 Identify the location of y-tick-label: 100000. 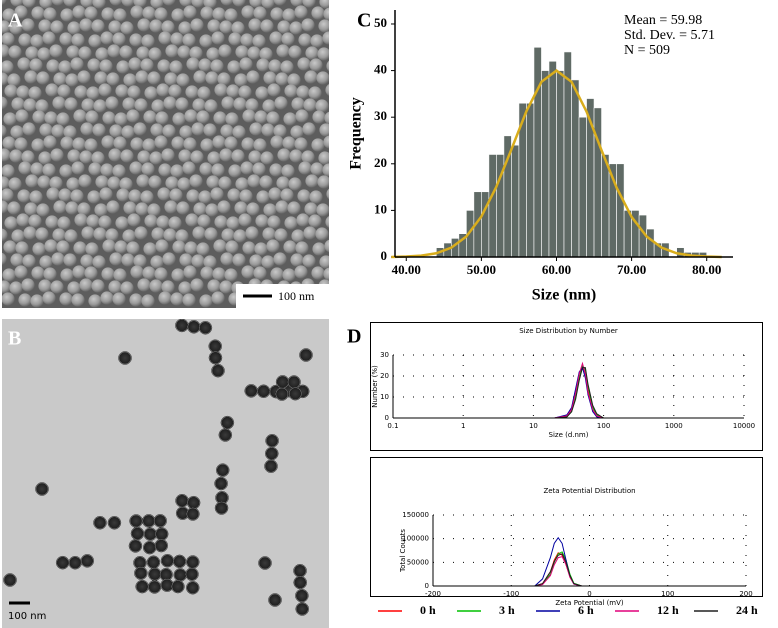
(415, 539).